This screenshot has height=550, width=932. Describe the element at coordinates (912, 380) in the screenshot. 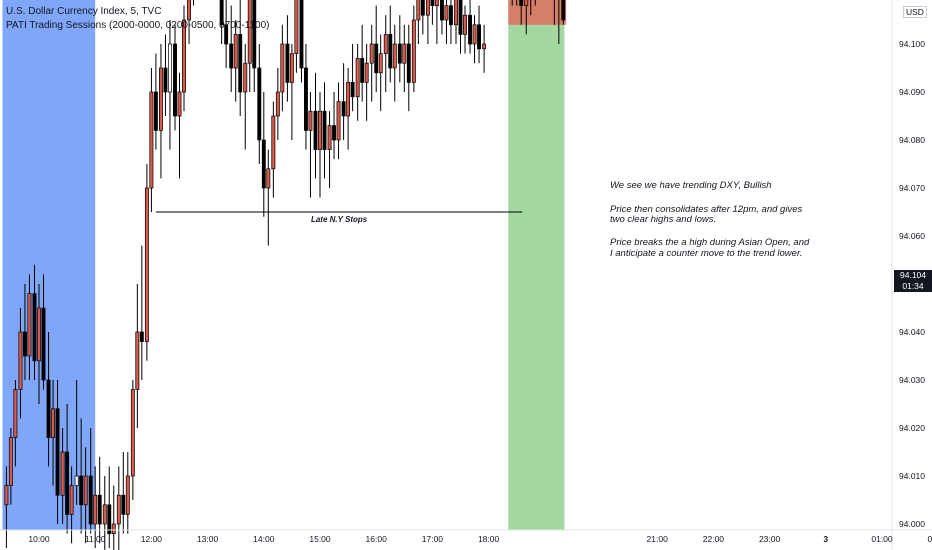

I see `price-tick-label: 94.030` at that location.